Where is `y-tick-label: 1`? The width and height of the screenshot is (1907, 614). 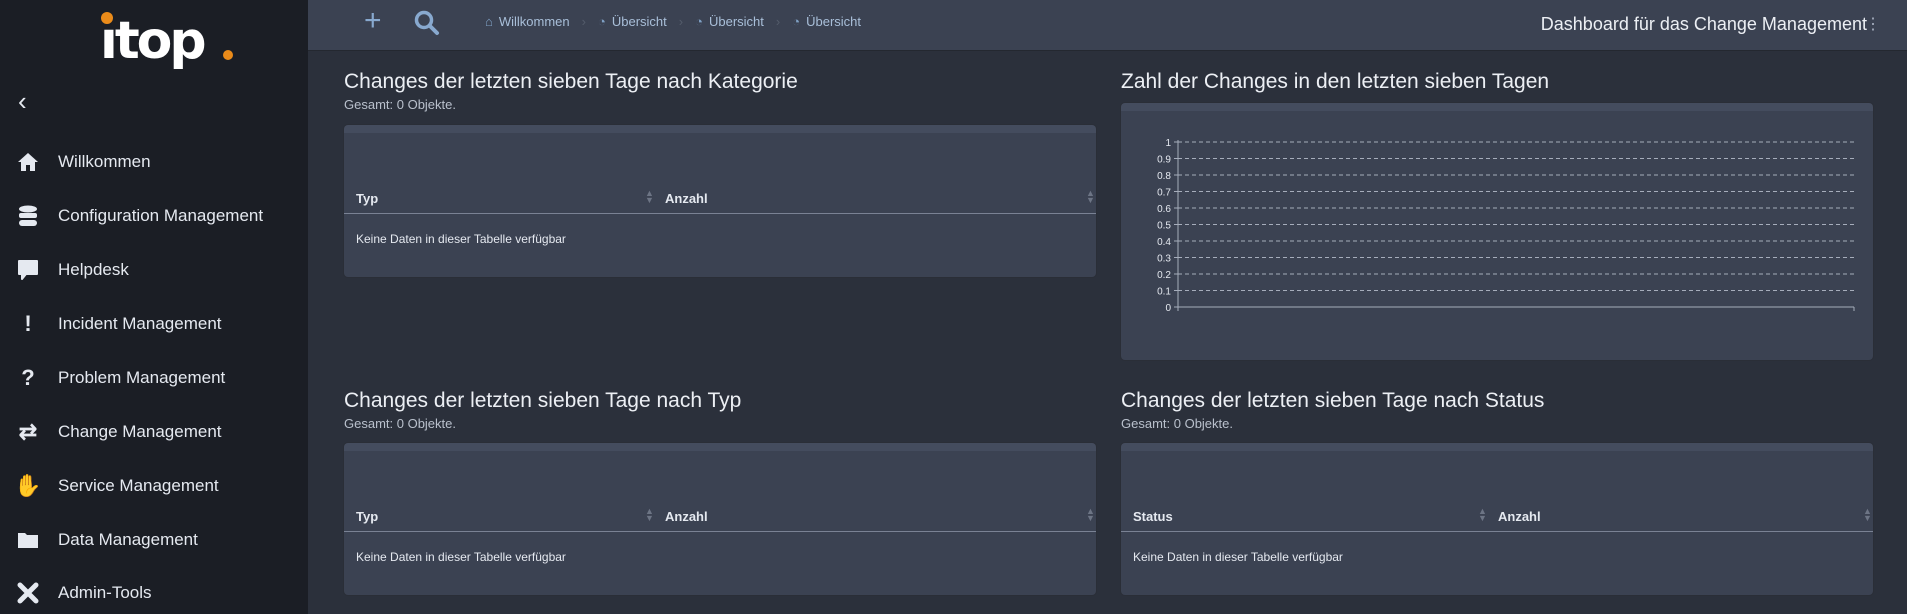
y-tick-label: 1 is located at coordinates (1168, 143).